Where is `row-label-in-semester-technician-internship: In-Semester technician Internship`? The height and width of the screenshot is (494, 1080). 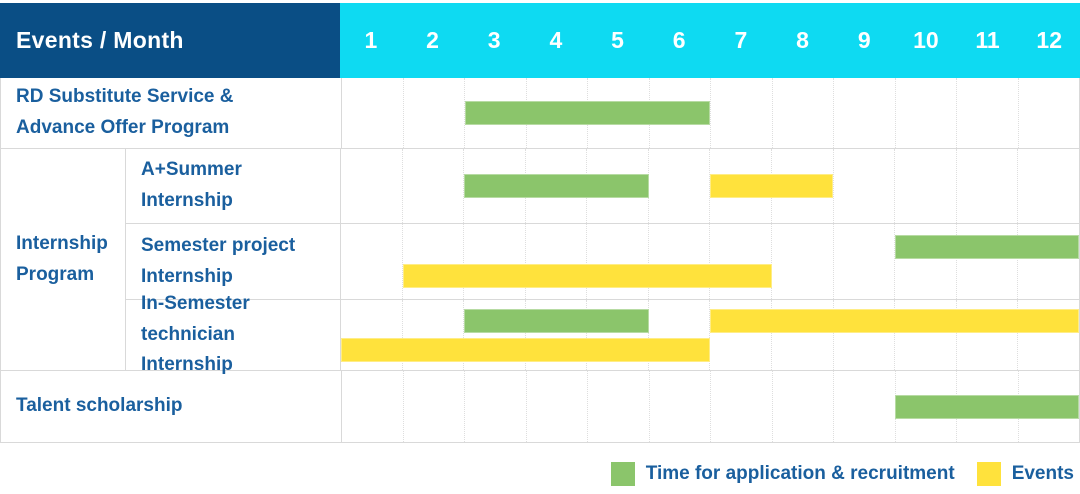
row-label-in-semester-technician-internship: In-Semester technician Internship is located at coordinates (195, 334).